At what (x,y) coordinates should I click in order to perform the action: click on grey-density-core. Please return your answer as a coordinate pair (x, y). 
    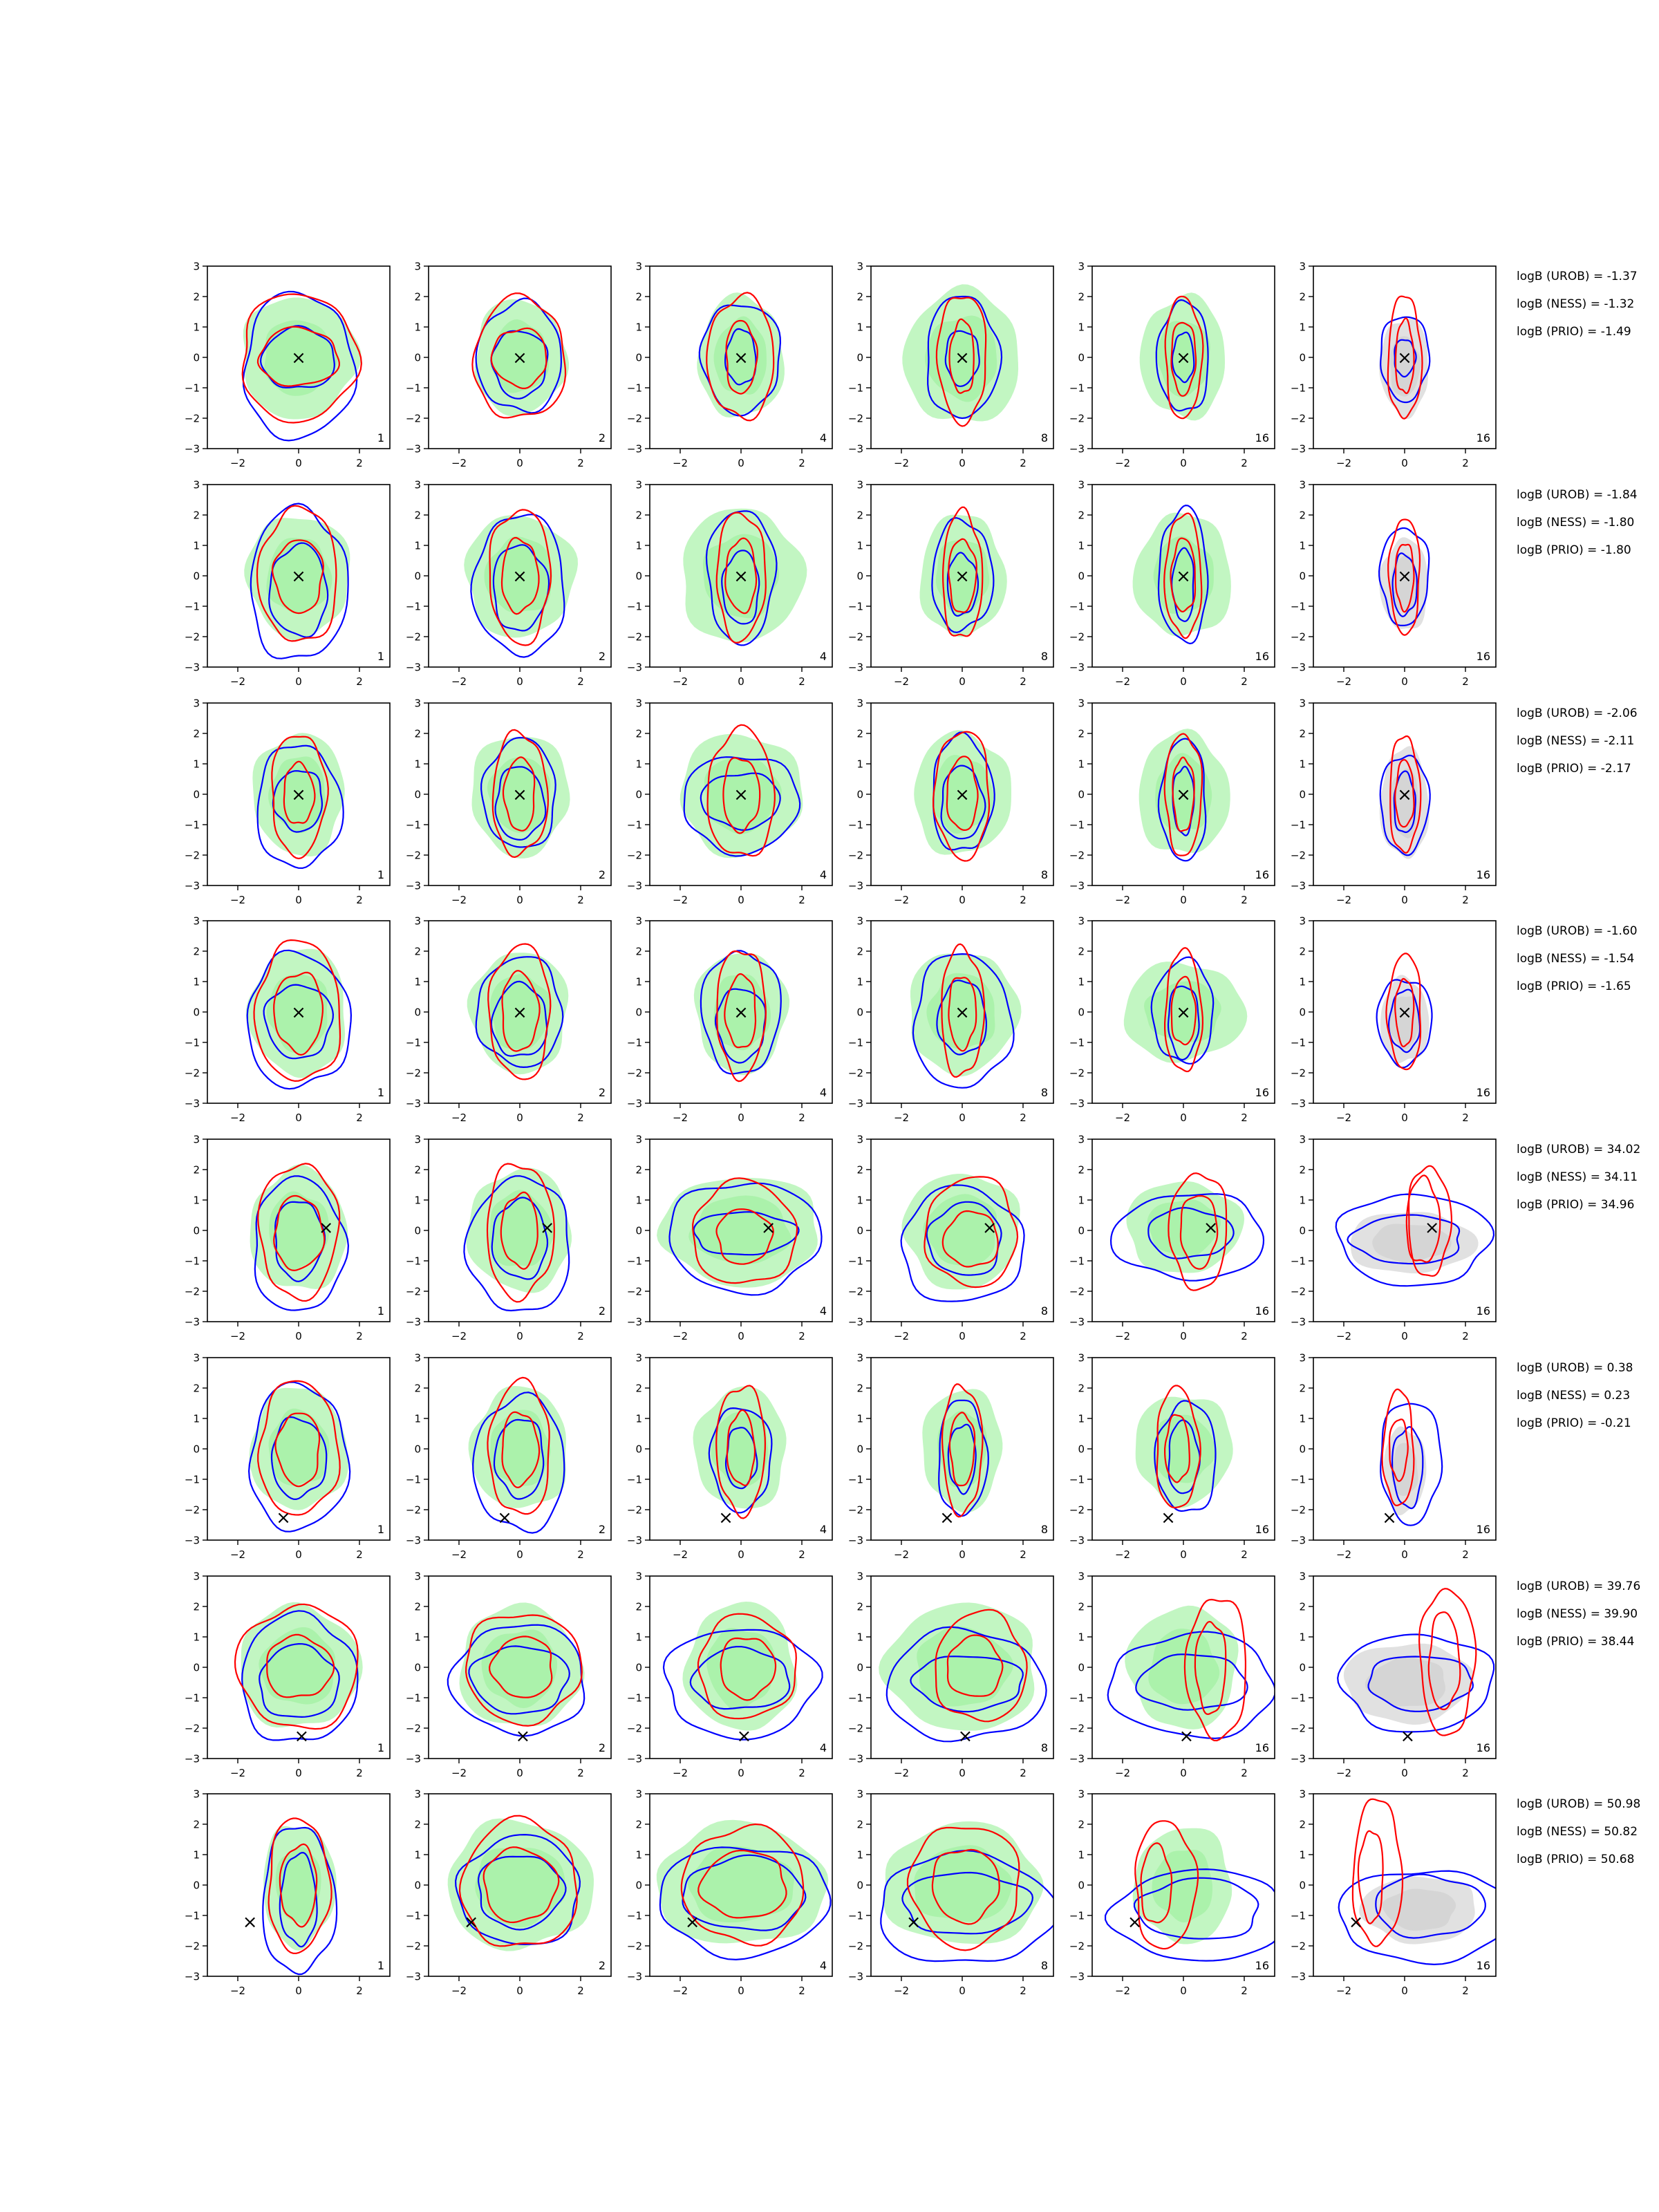
    Looking at the image, I should click on (1405, 583).